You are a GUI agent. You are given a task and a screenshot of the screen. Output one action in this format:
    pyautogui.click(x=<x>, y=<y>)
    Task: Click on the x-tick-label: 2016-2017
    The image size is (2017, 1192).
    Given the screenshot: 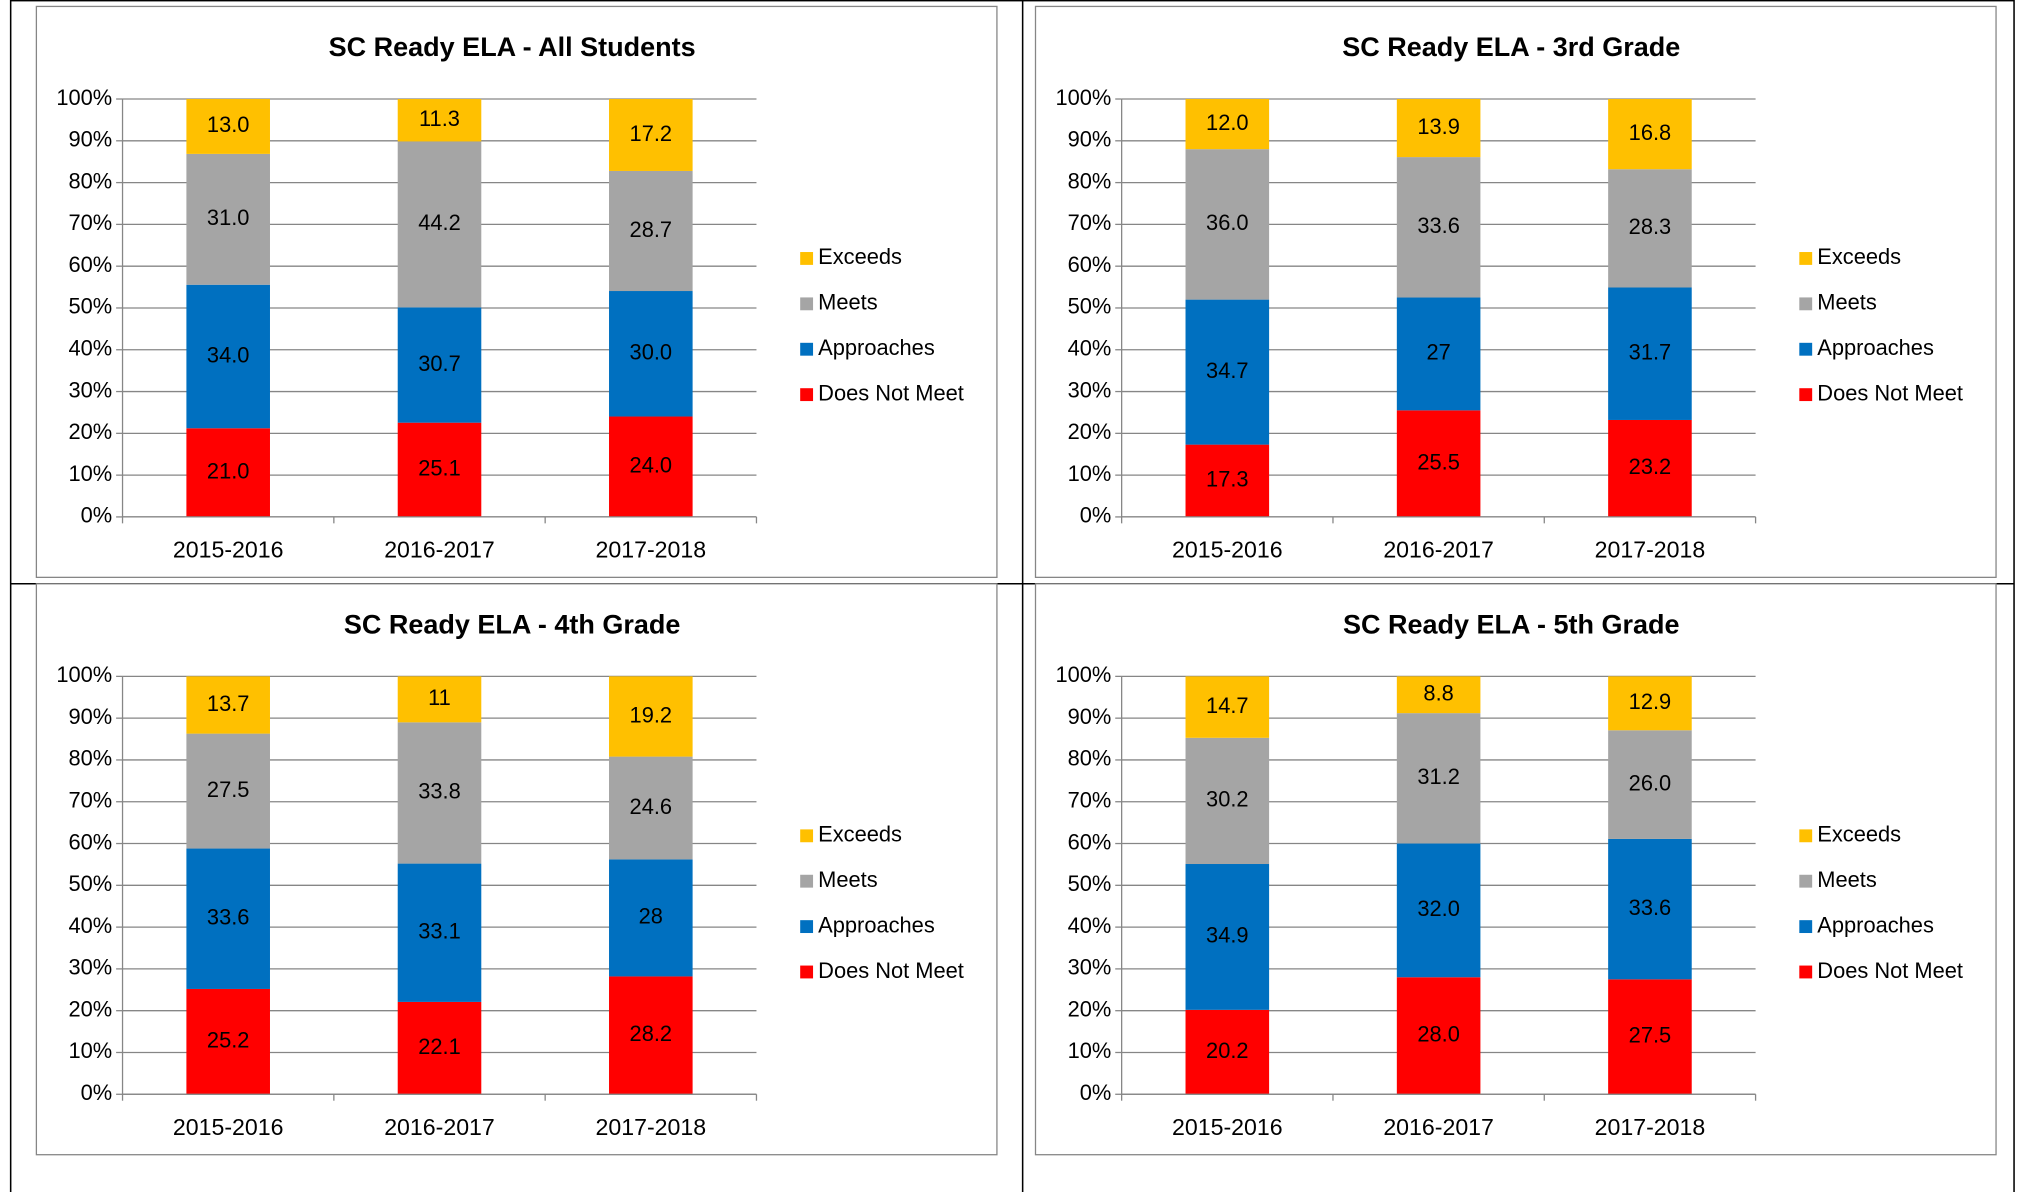 What is the action you would take?
    pyautogui.click(x=1438, y=1127)
    